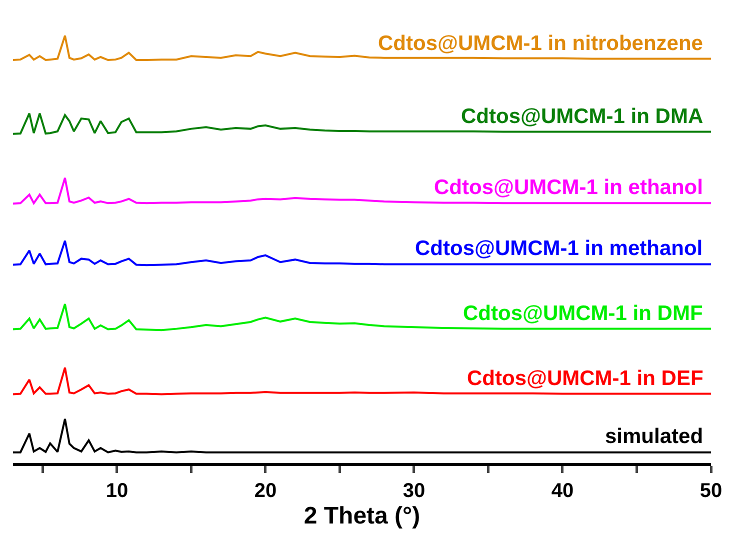 This screenshot has height=546, width=731. What do you see at coordinates (540, 43) in the screenshot?
I see `series-label: Cdtos@UMCM-1 in nitrobenzene` at bounding box center [540, 43].